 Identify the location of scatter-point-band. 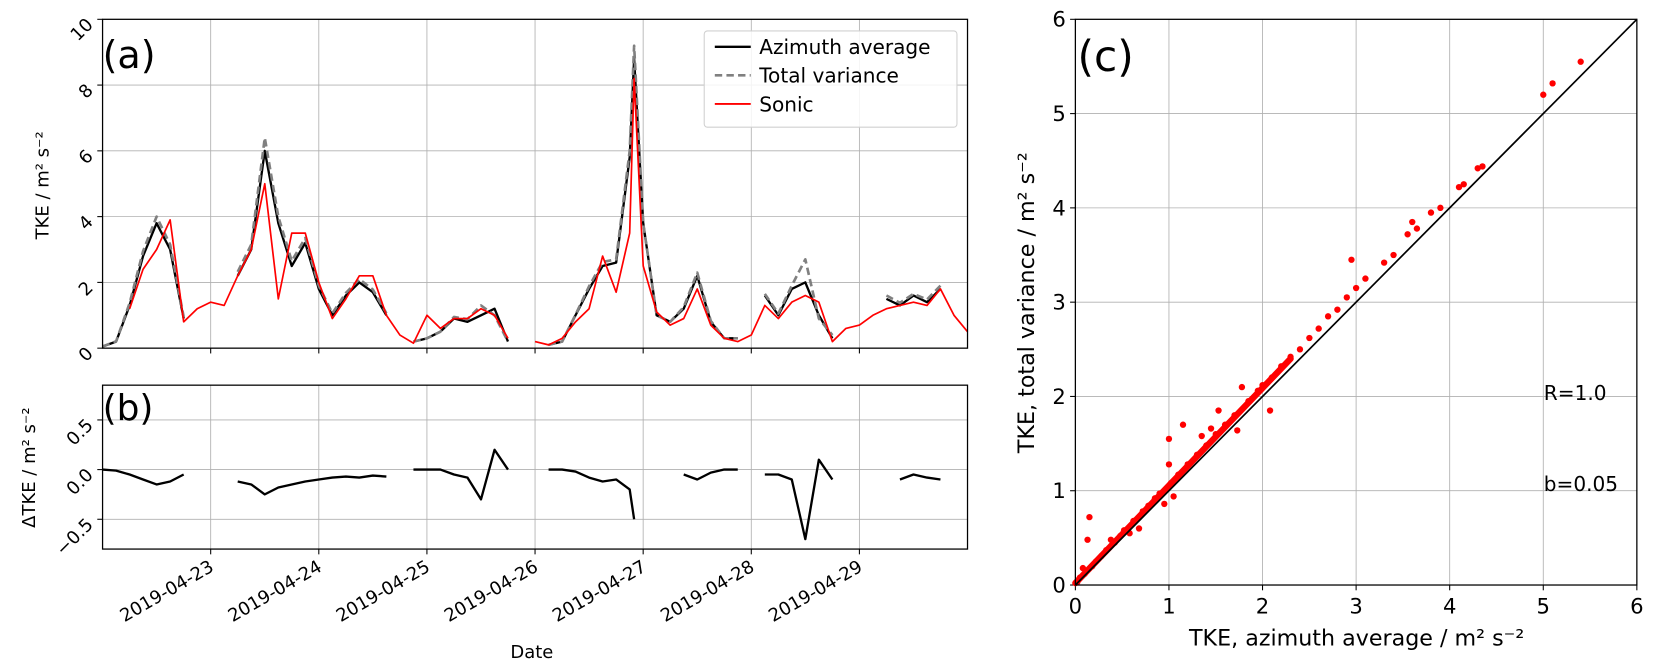
(1183, 471).